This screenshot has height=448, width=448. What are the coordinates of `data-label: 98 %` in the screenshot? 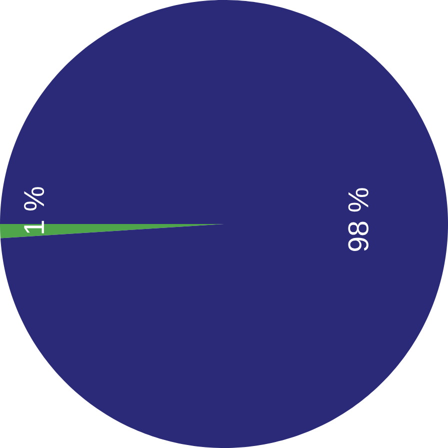 It's located at (358, 220).